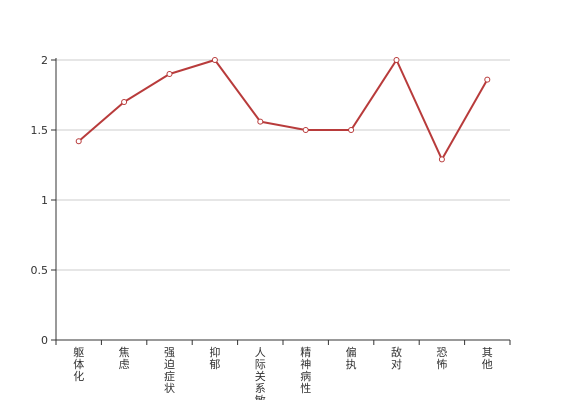  Describe the element at coordinates (396, 358) in the screenshot. I see `x-tick-label: 敌对` at that location.